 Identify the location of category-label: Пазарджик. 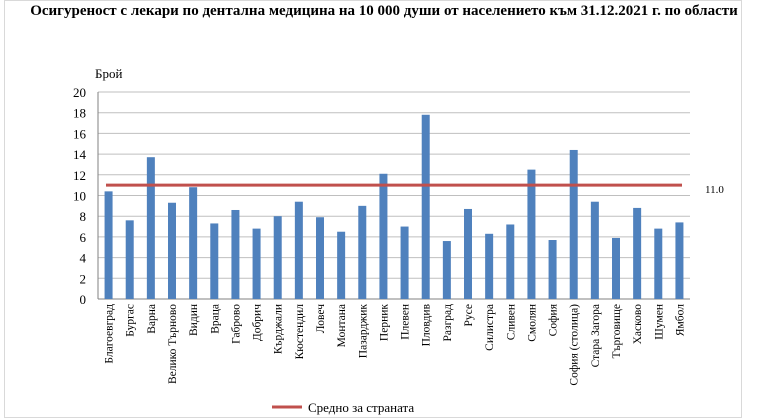
(363, 331).